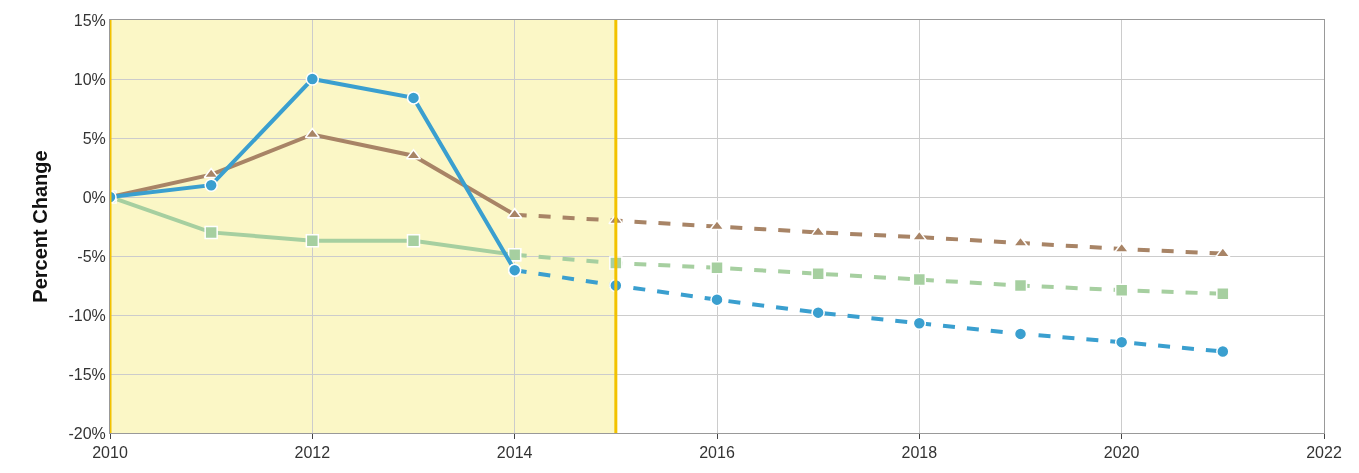 This screenshot has width=1359, height=473. Describe the element at coordinates (110, 453) in the screenshot. I see `x-tick-label: 2010` at that location.